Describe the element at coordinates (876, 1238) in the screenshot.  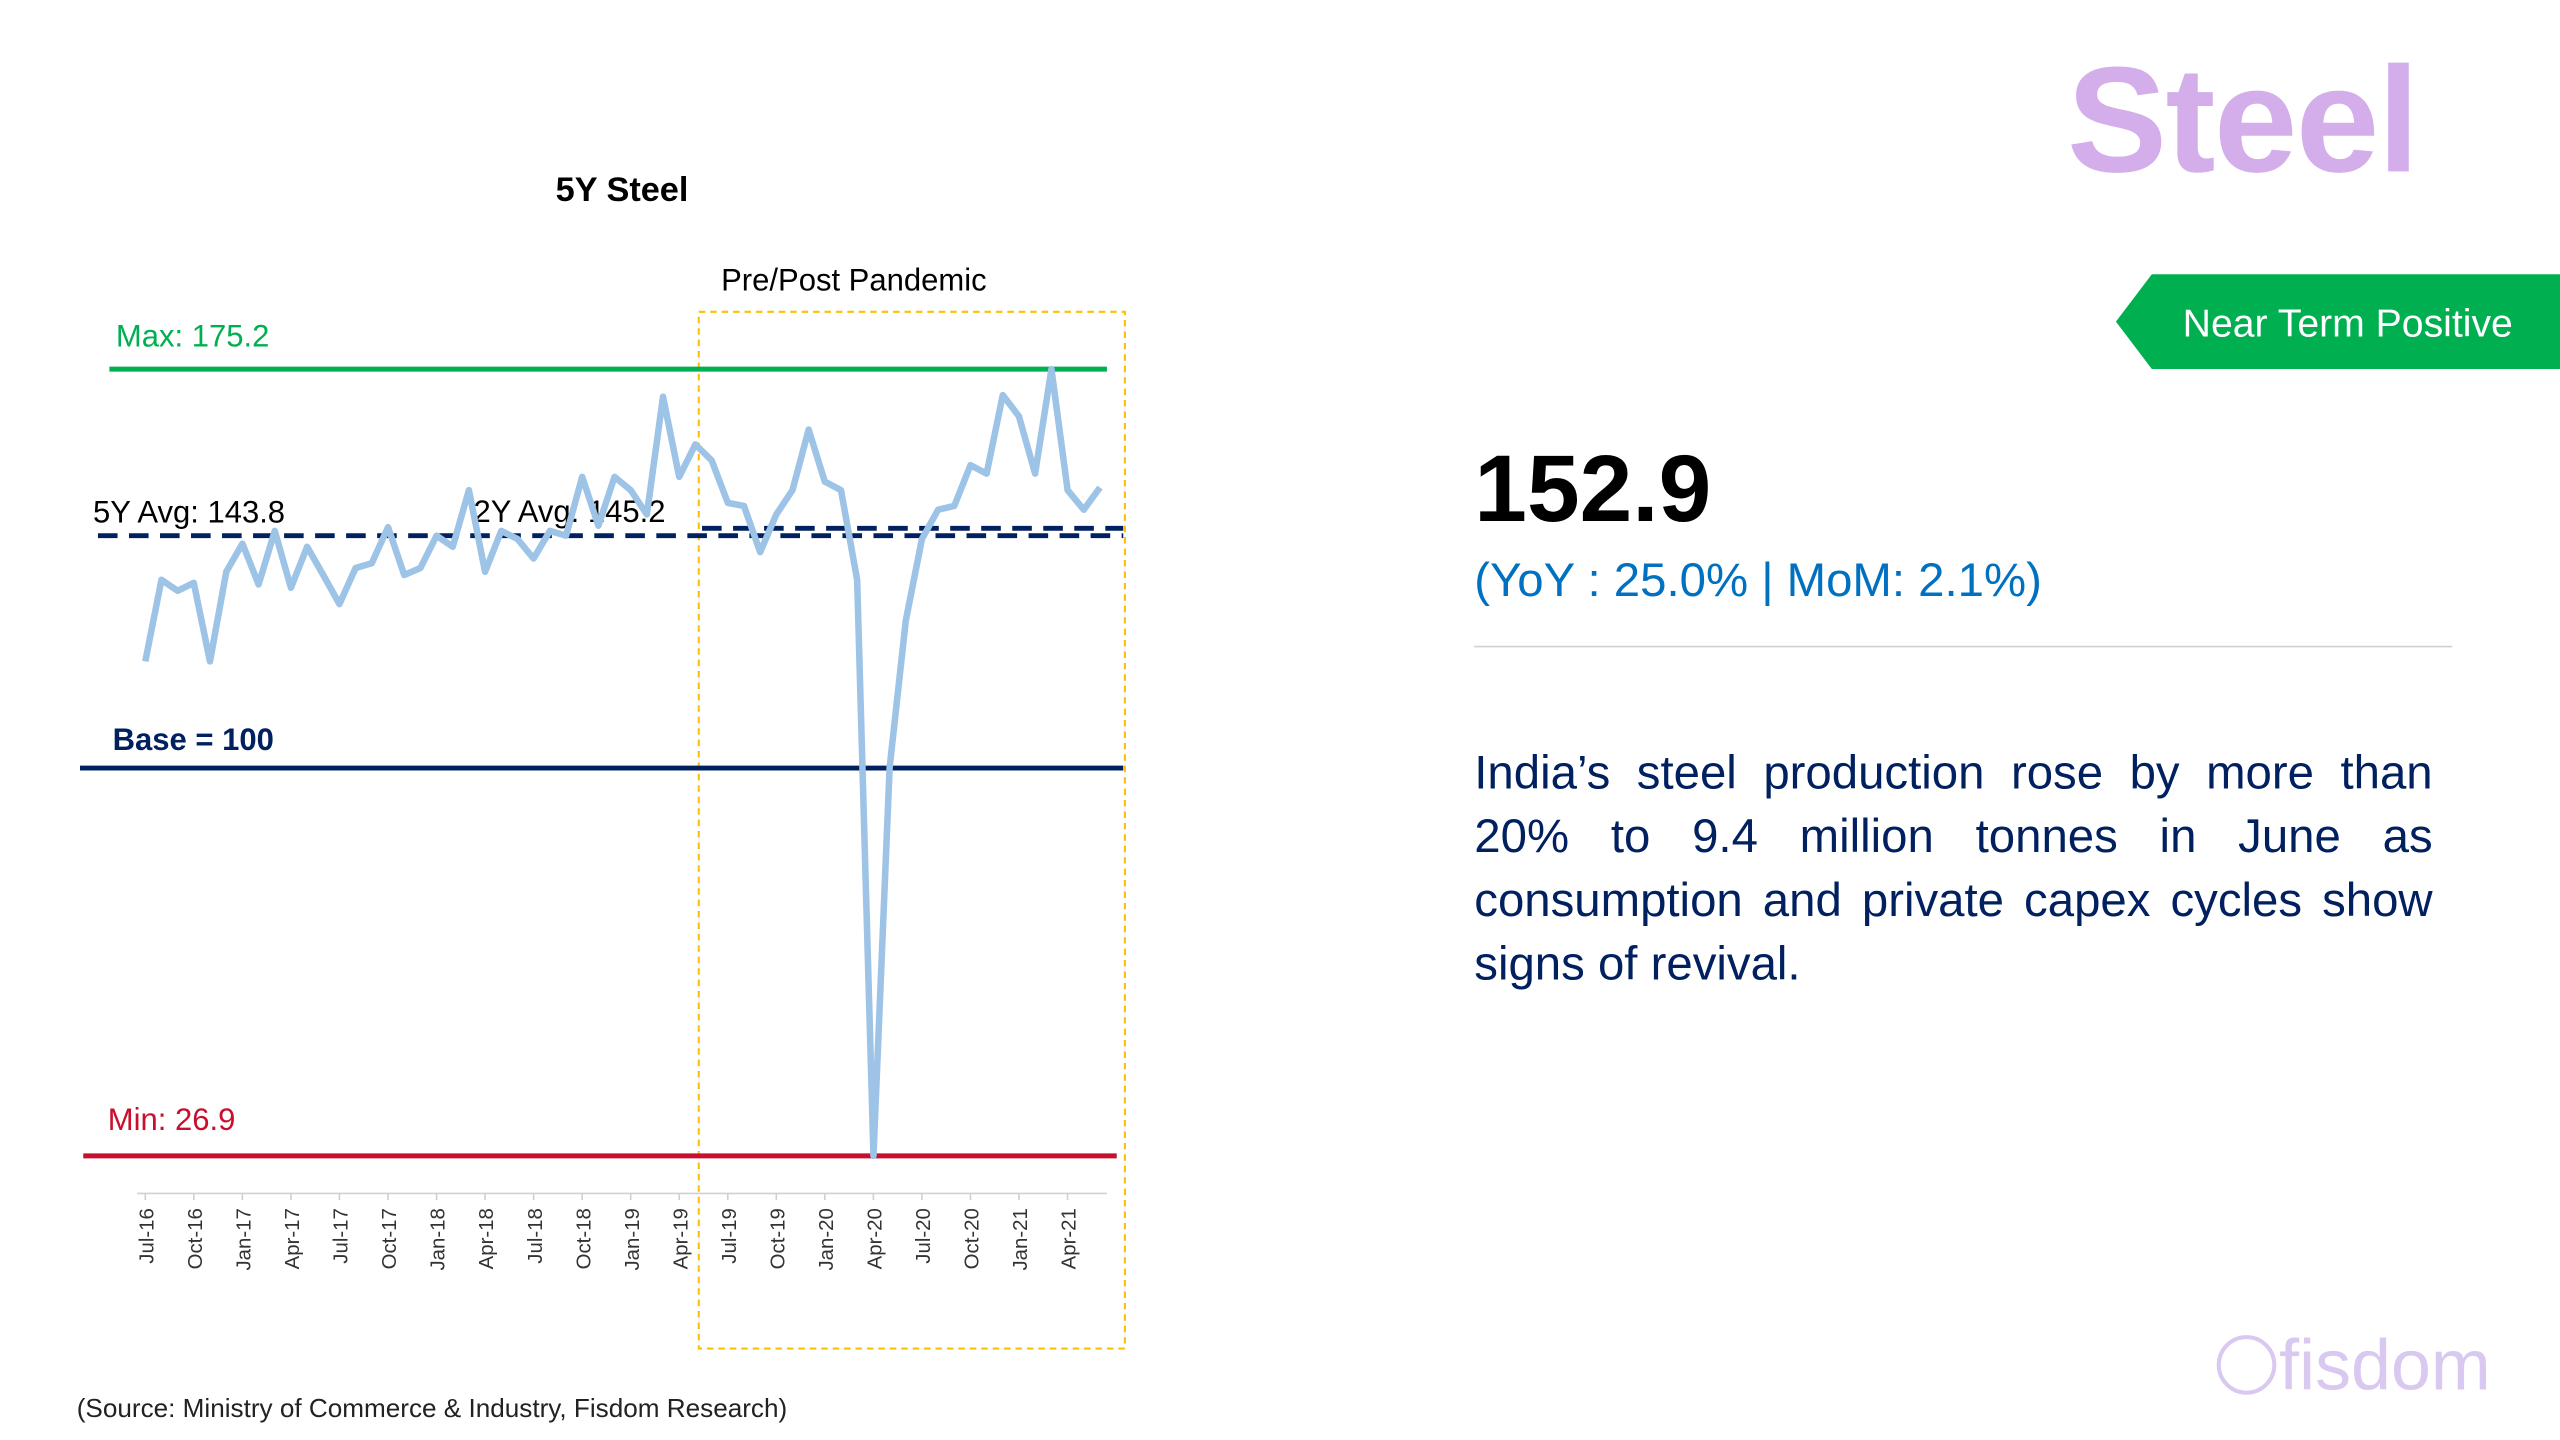
I see `x-tick-label: Apr-20` at that location.